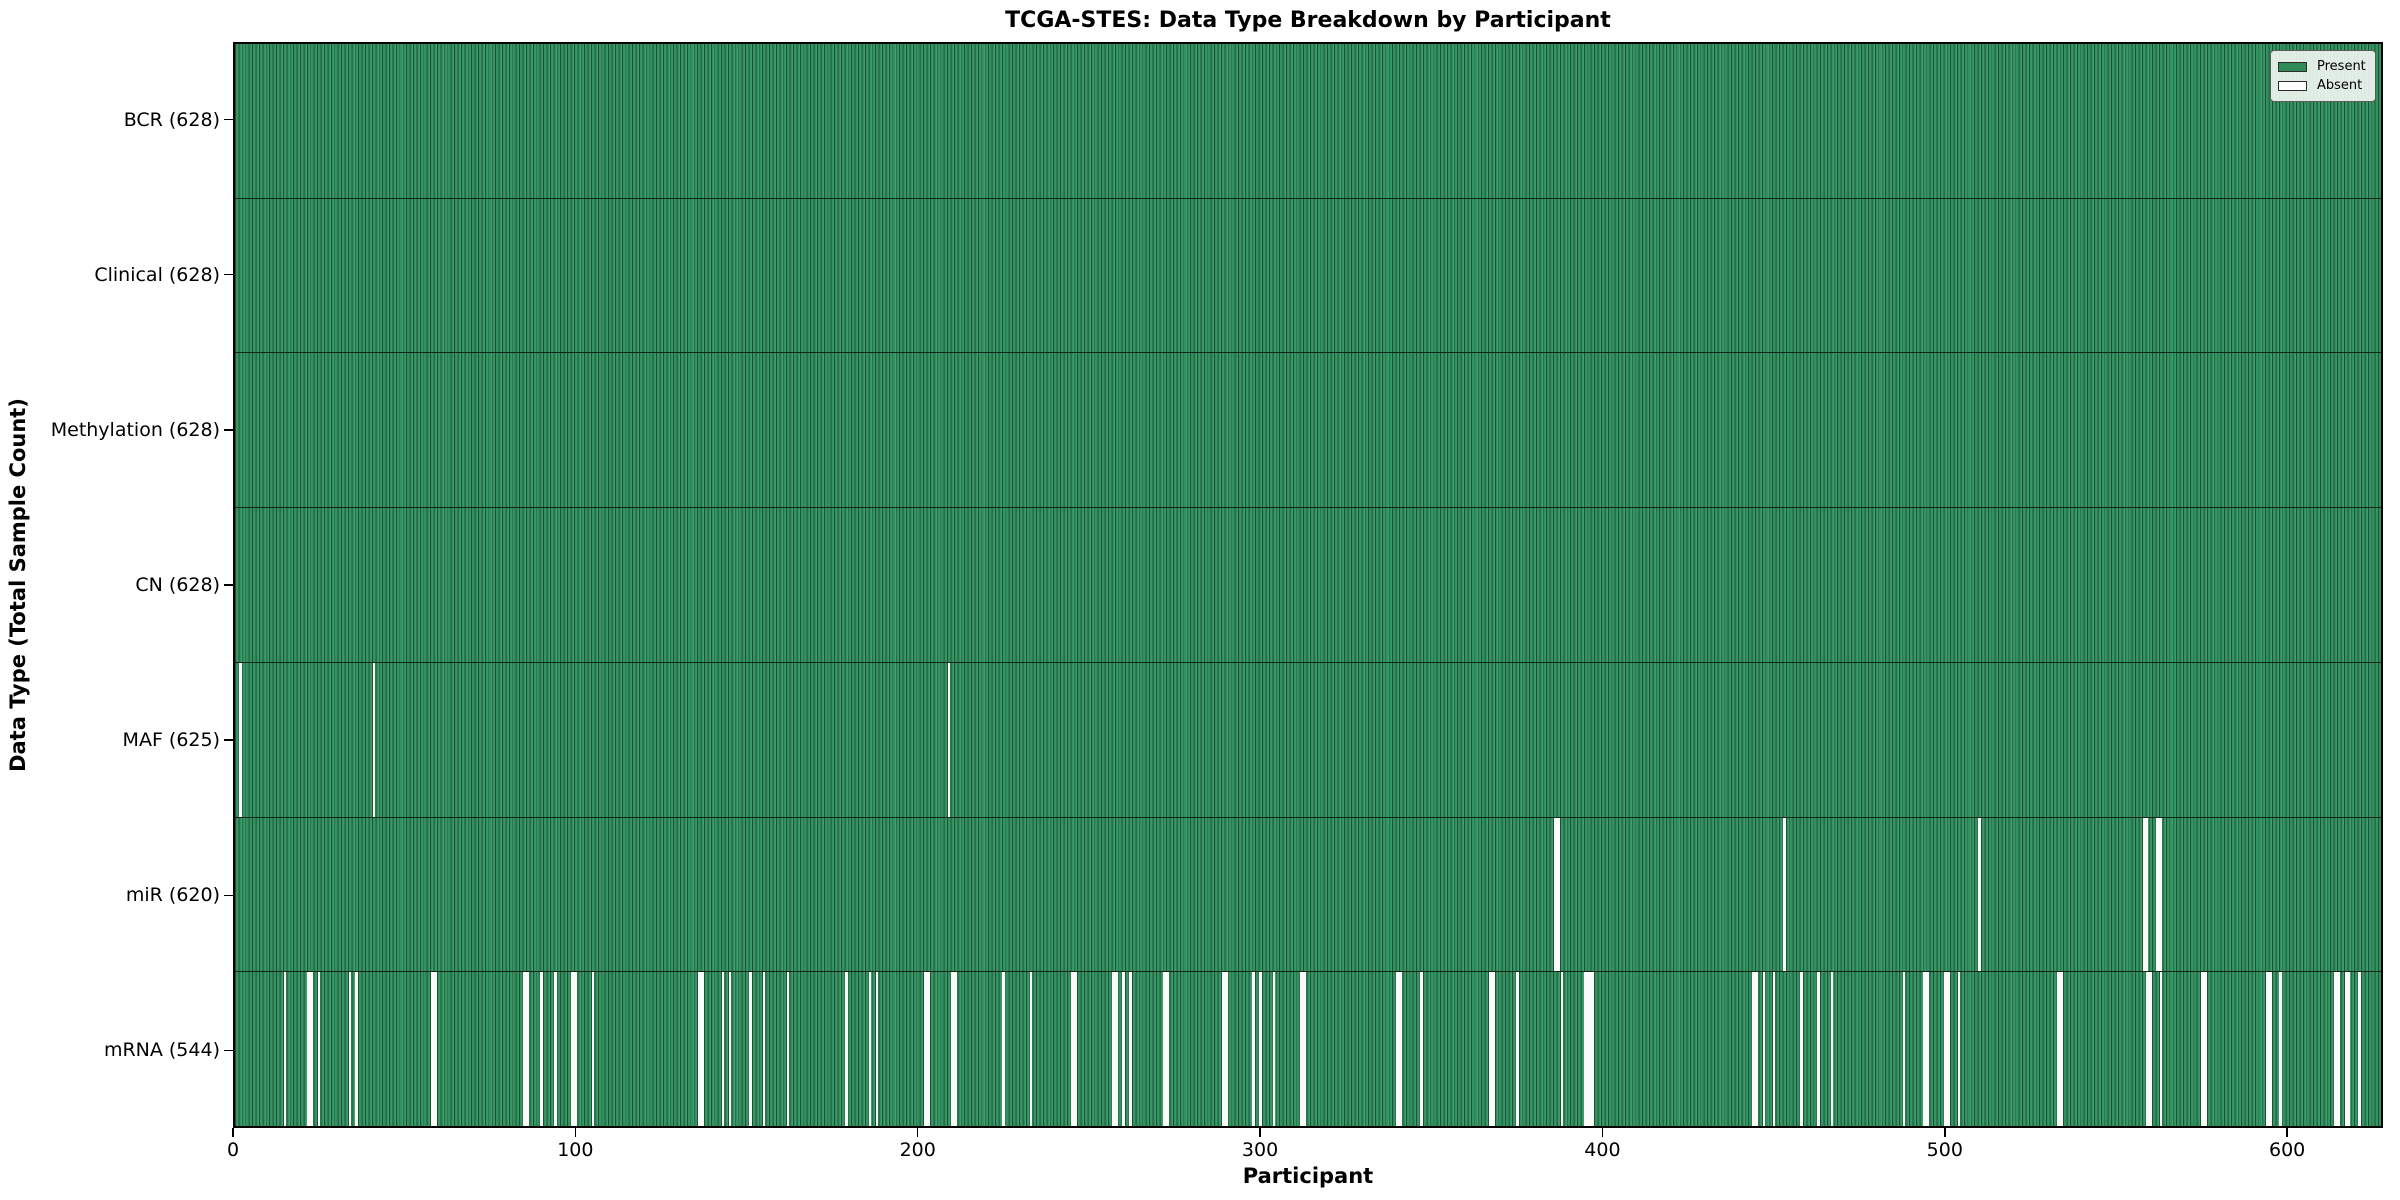  What do you see at coordinates (2287, 1150) in the screenshot?
I see `x-tick-label-600: 600` at bounding box center [2287, 1150].